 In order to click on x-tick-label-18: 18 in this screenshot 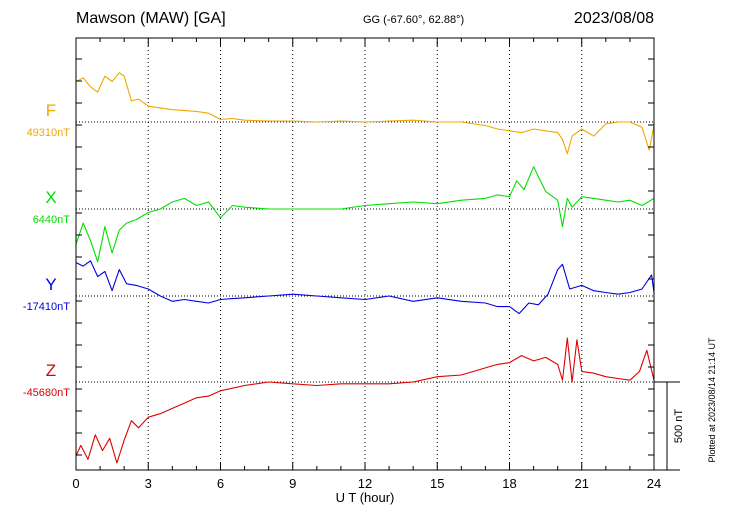, I will do `click(509, 483)`.